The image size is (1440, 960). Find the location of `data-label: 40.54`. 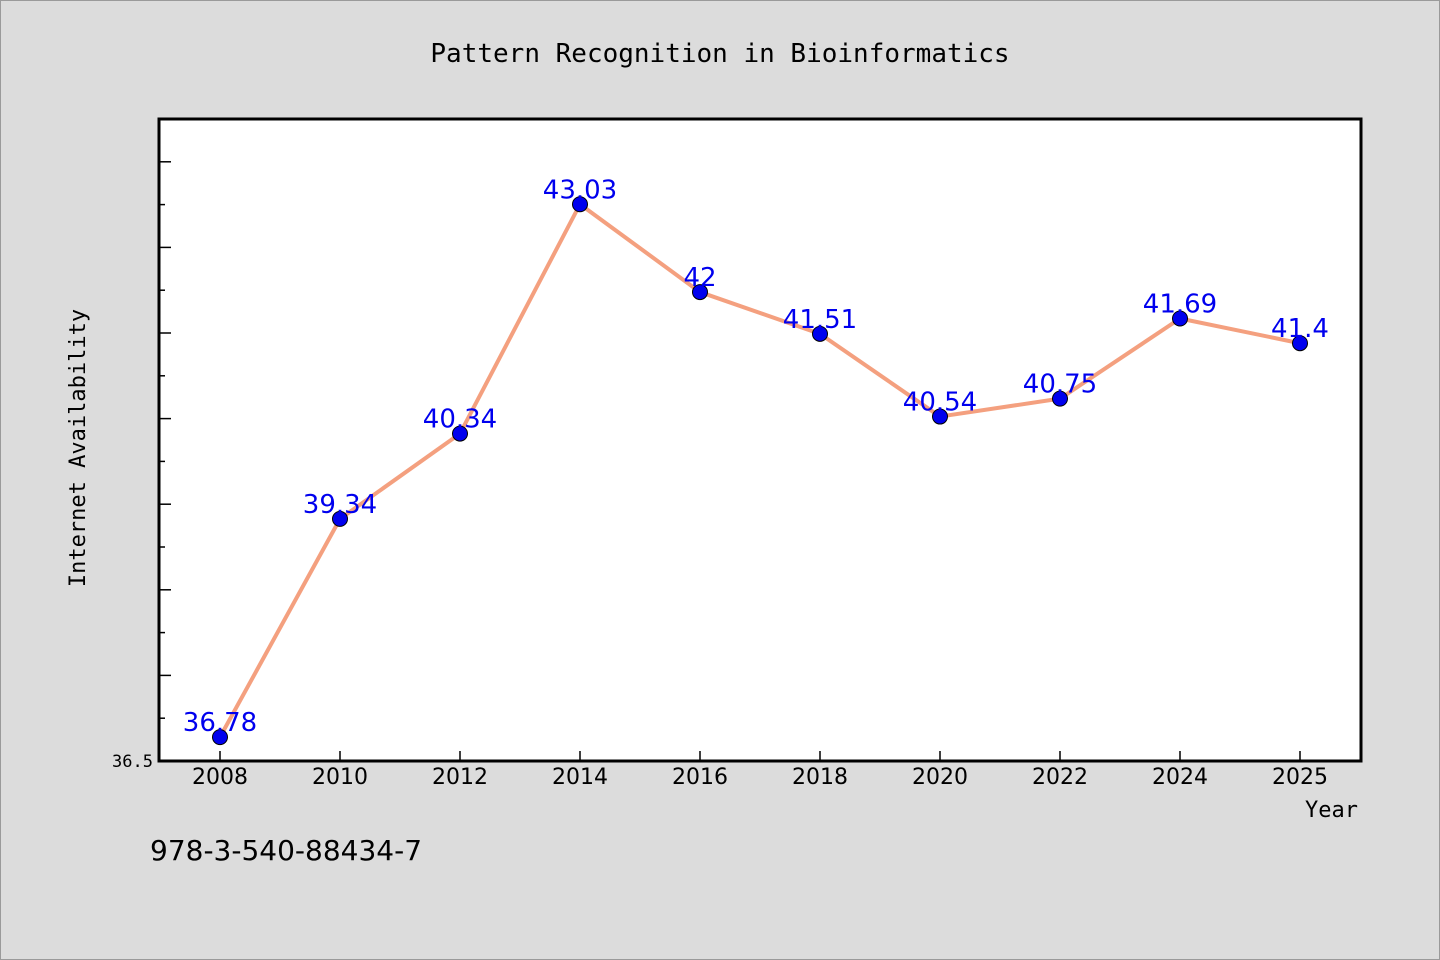

data-label: 40.54 is located at coordinates (940, 403).